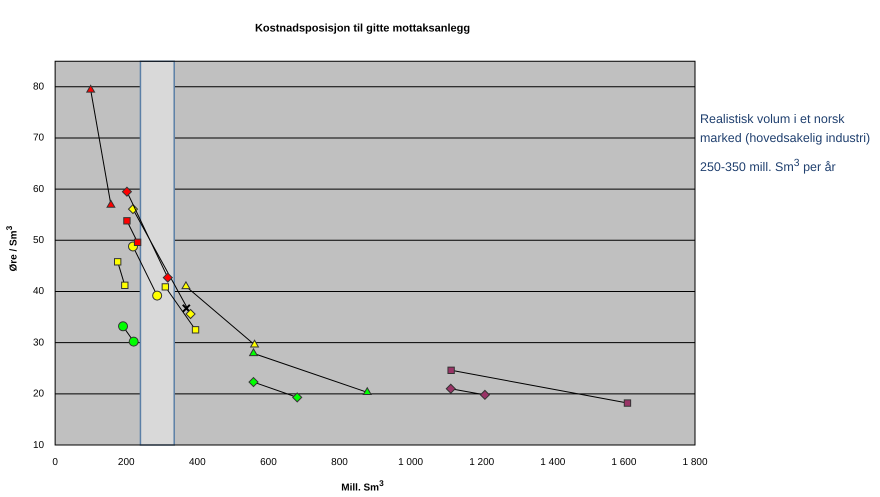 The height and width of the screenshot is (497, 880). What do you see at coordinates (411, 462) in the screenshot?
I see `x-tick-label: 1 000` at bounding box center [411, 462].